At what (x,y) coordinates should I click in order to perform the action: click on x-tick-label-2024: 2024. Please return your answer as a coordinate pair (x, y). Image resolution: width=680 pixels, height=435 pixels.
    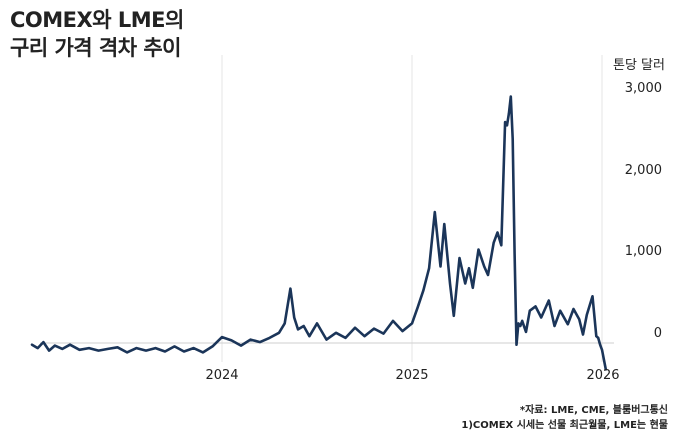
    Looking at the image, I should click on (222, 375).